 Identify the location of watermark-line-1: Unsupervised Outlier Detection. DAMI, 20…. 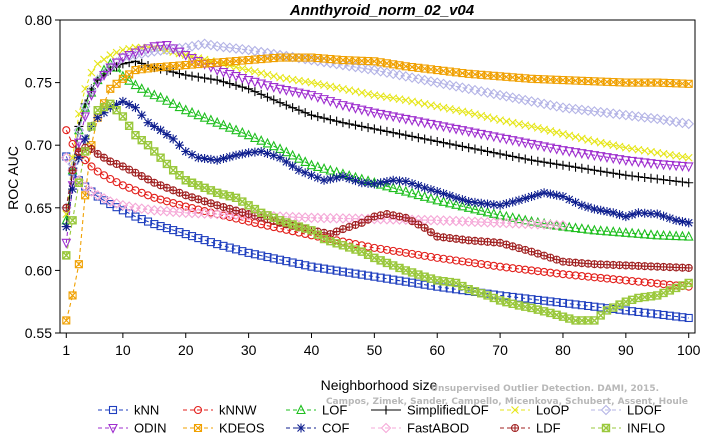
(545, 389).